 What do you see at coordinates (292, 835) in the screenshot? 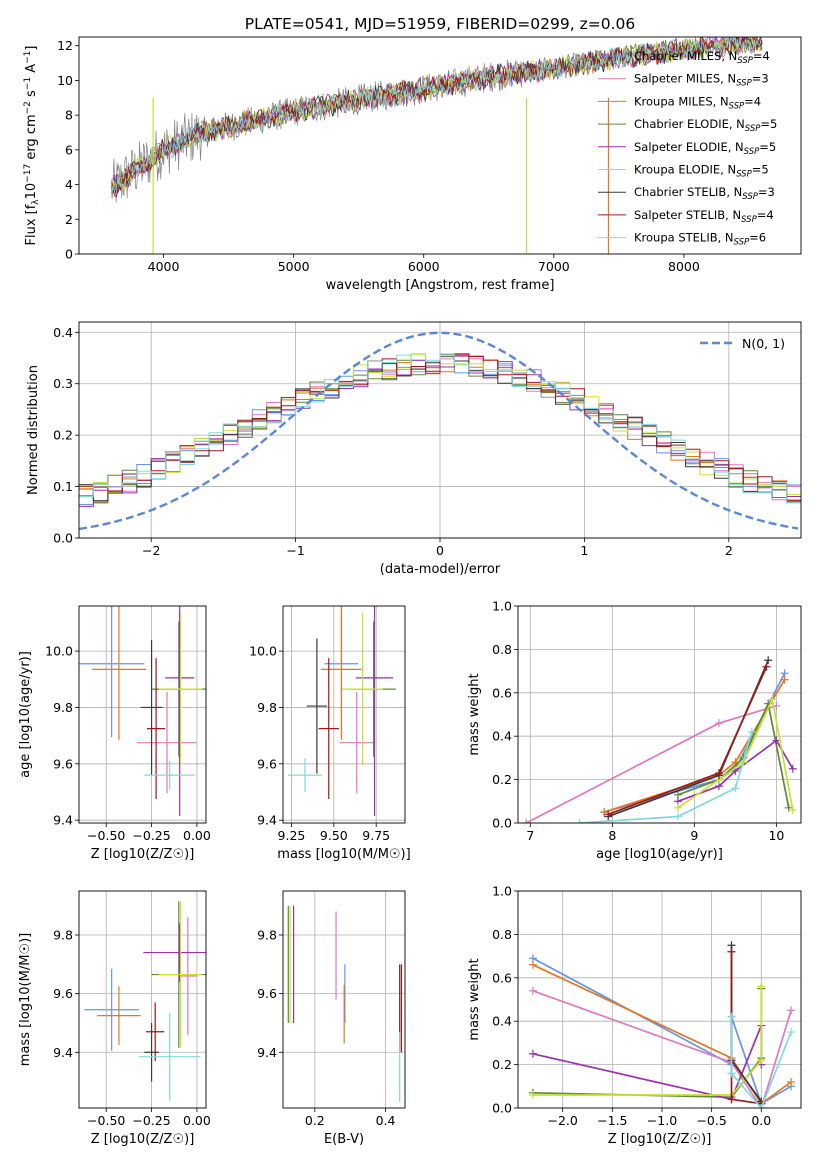
I see `x-tick-label: 9.25` at bounding box center [292, 835].